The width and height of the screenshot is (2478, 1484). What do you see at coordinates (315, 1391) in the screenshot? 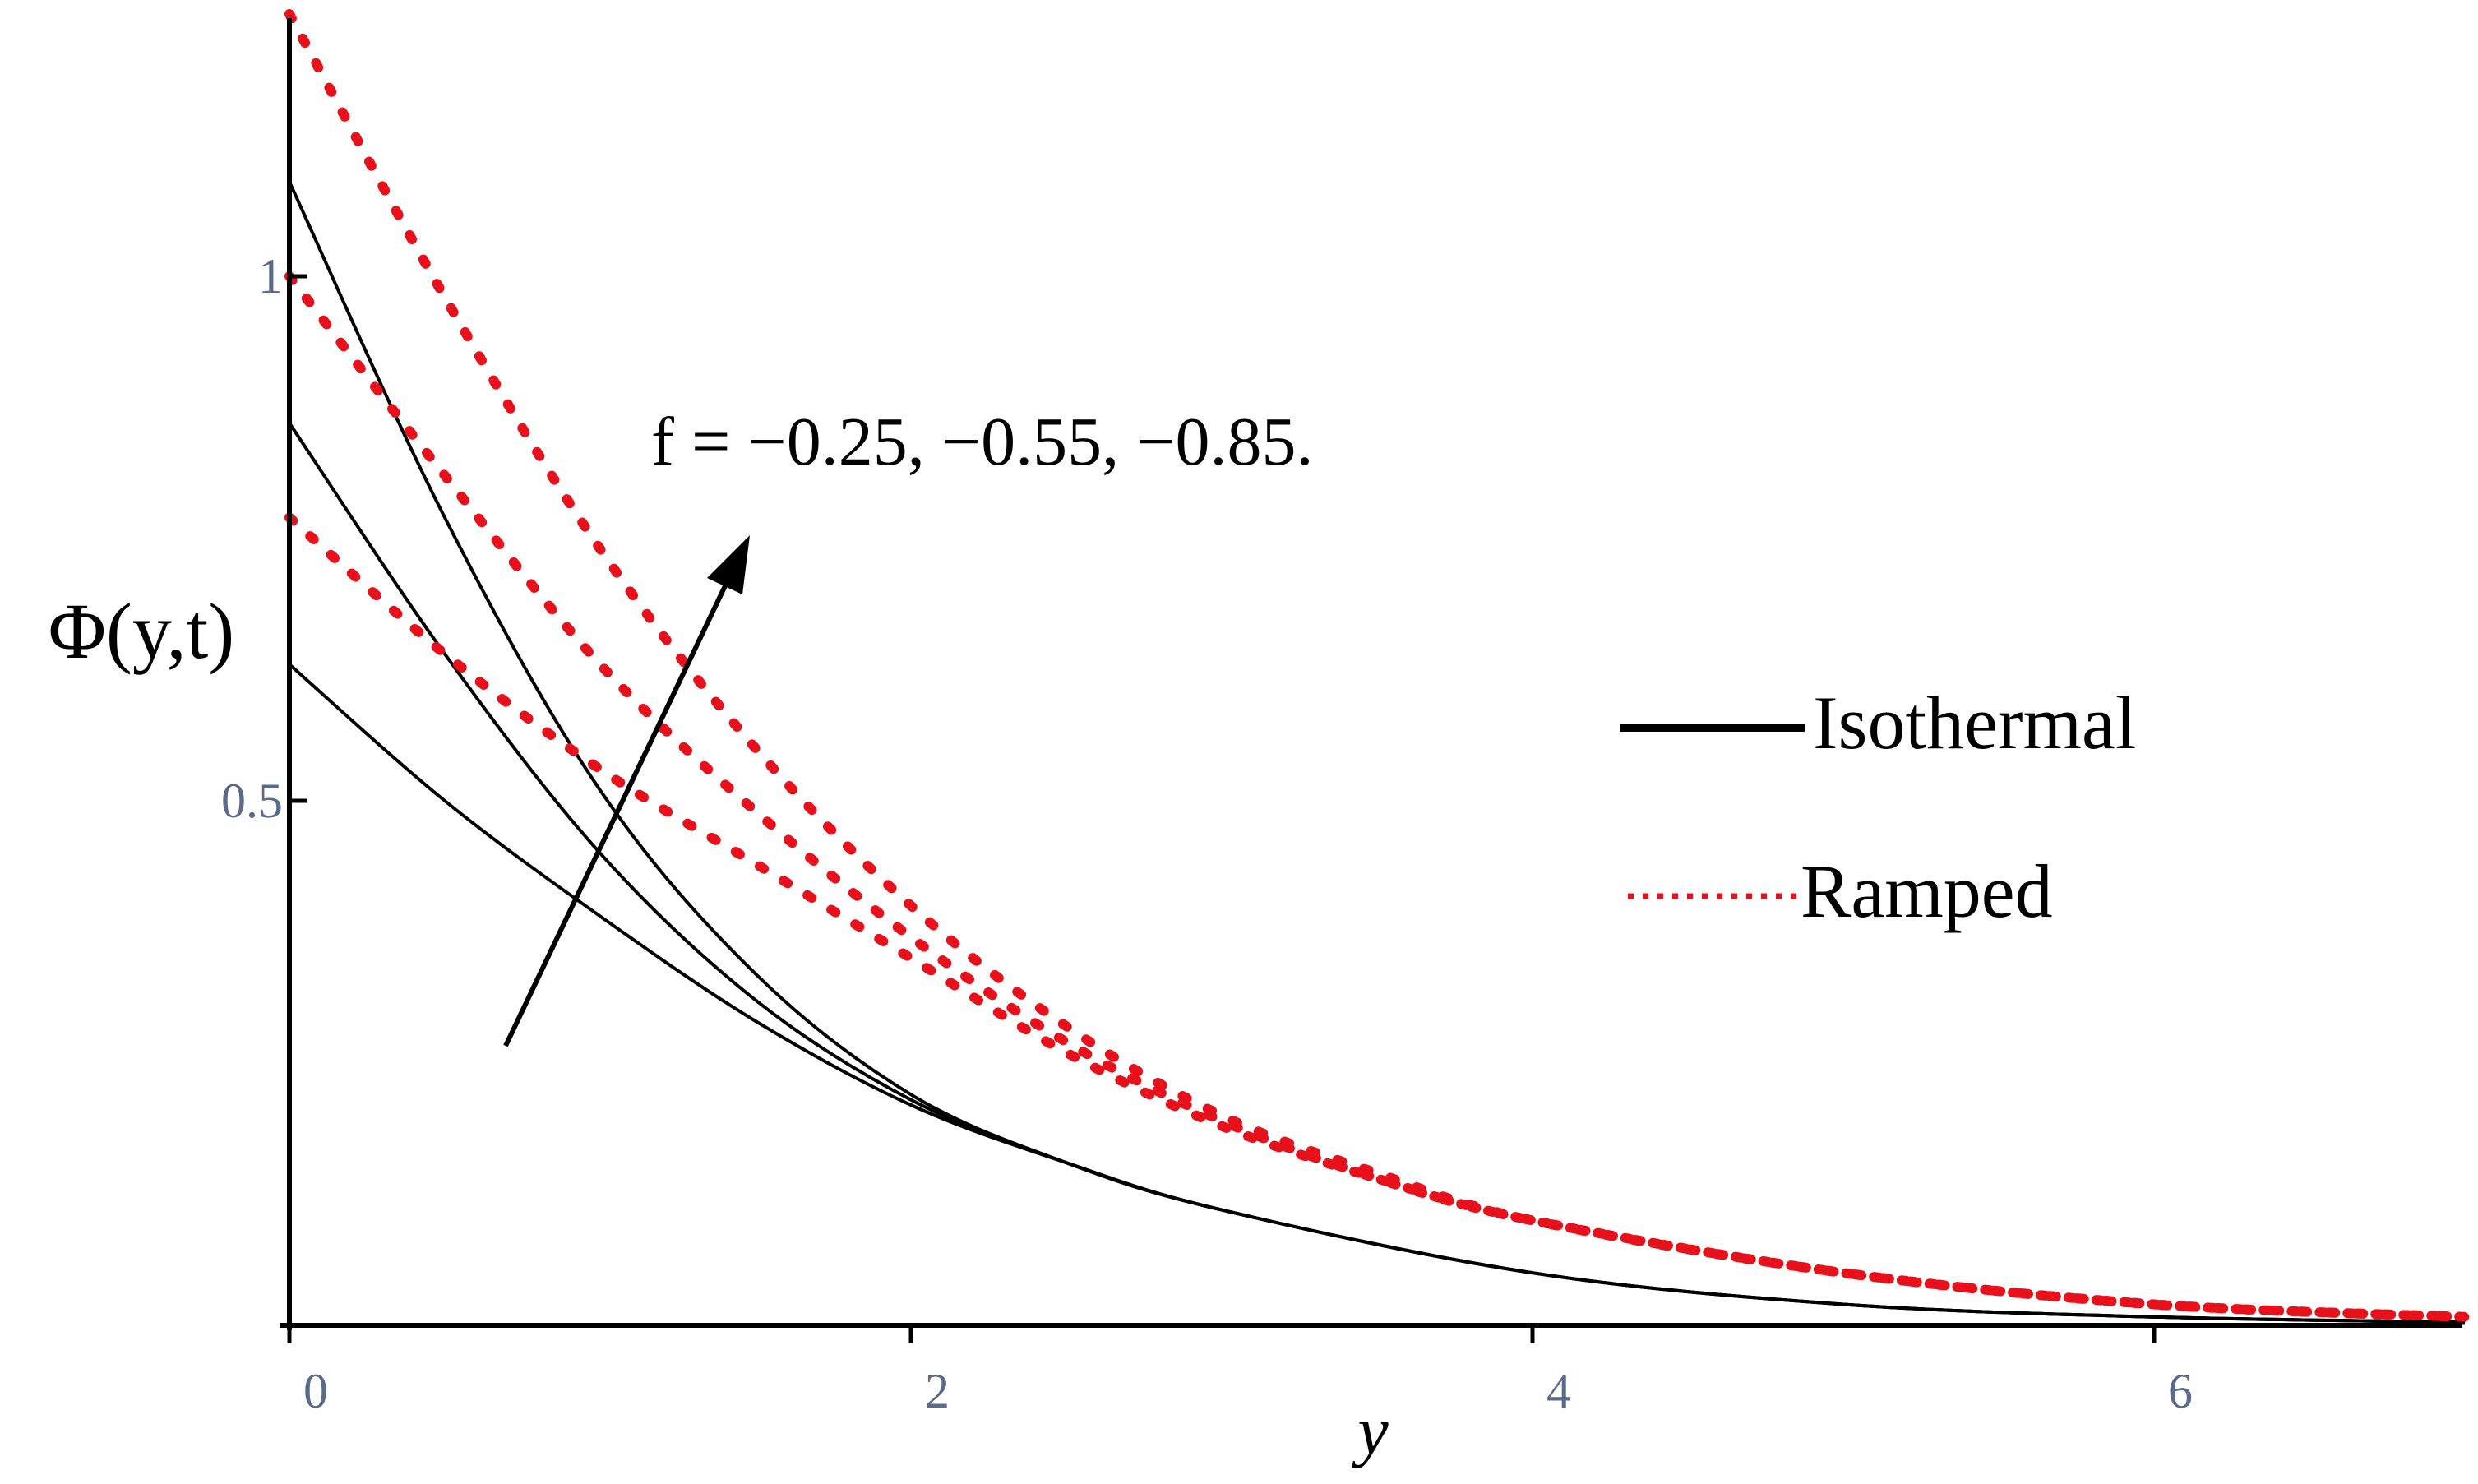
I see `x-tick-label: 0` at bounding box center [315, 1391].